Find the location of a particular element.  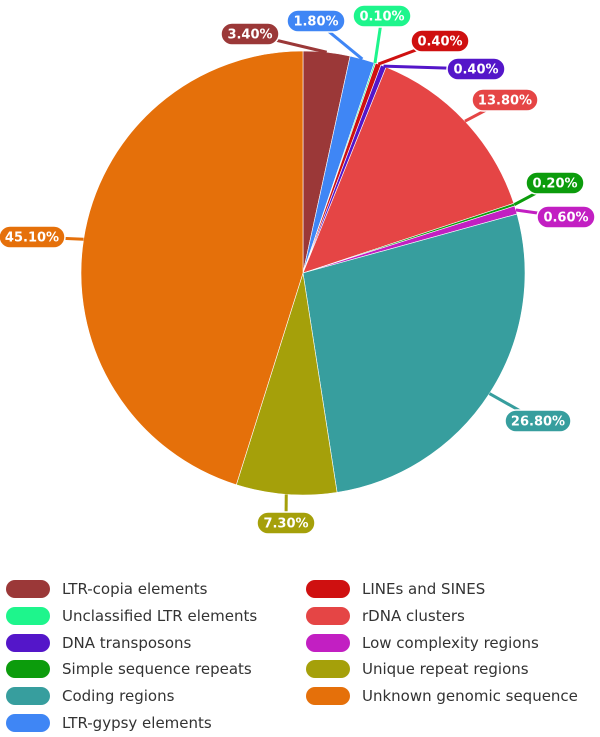

legend-label: Unknown genomic sequence is located at coordinates (470, 696).